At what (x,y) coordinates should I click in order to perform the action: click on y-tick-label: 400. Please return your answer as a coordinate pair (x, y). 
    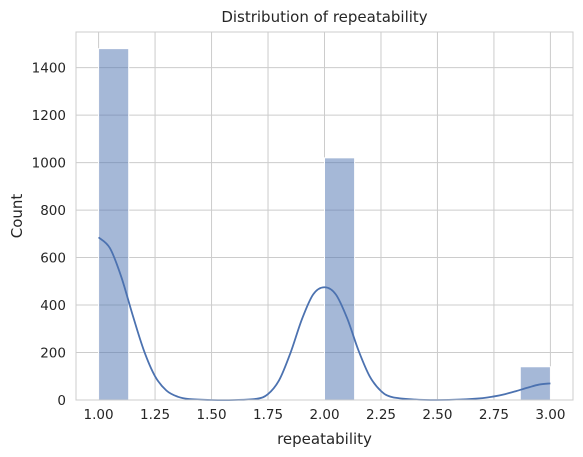
    Looking at the image, I should click on (53, 306).